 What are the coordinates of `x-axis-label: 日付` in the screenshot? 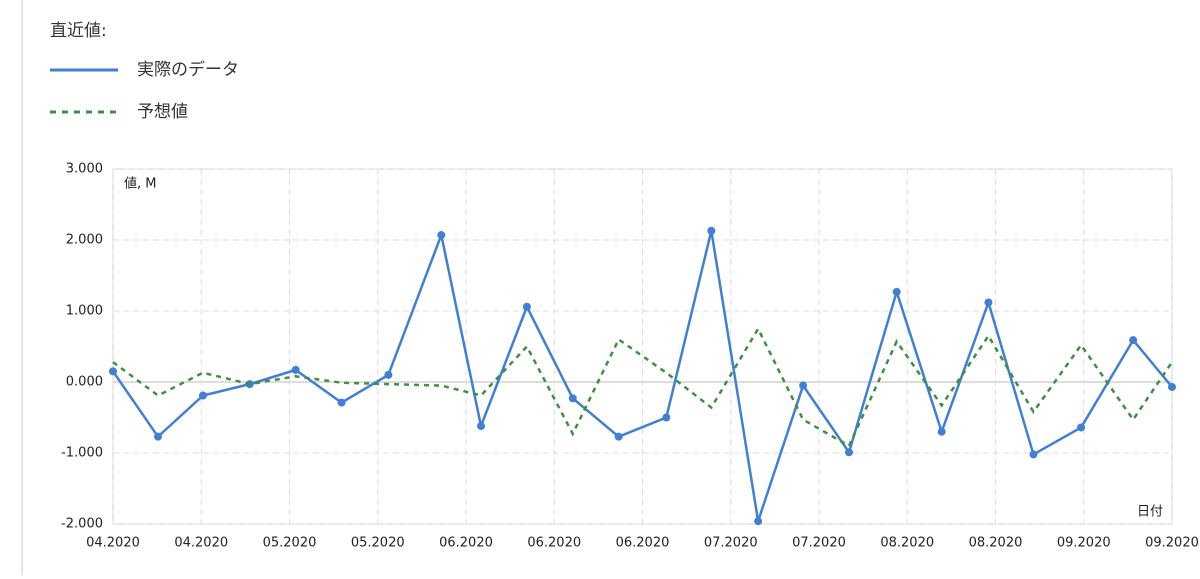 It's located at (1150, 512).